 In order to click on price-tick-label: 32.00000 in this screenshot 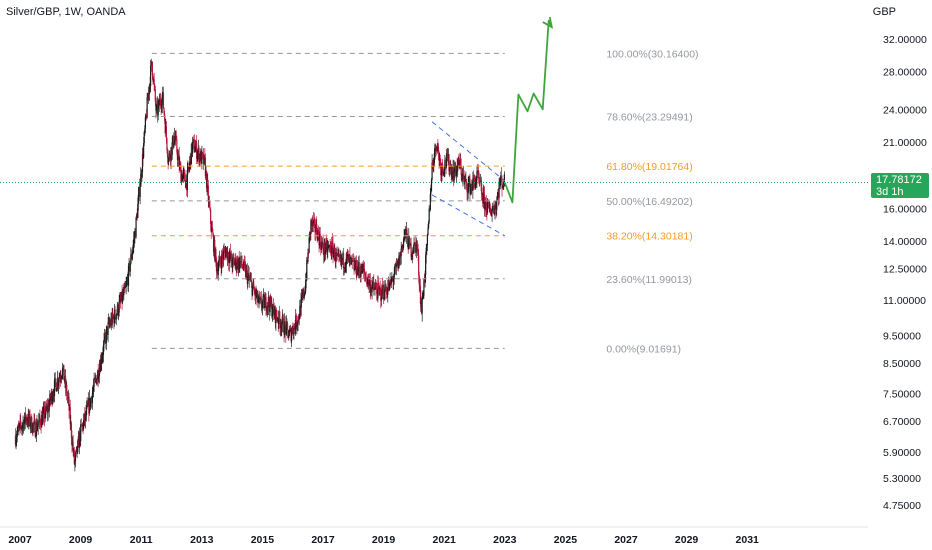, I will do `click(905, 40)`.